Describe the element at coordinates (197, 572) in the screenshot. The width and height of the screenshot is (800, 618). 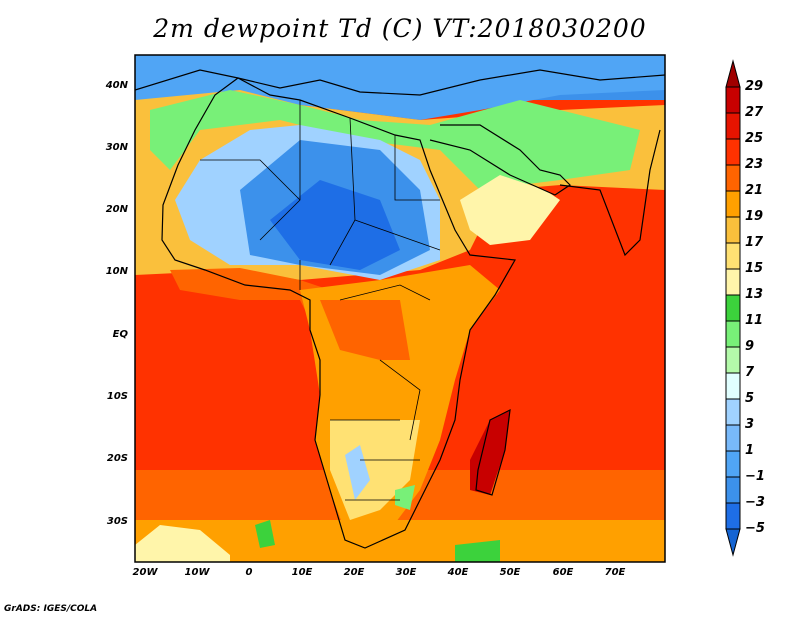
I see `lon-label: 10W` at that location.